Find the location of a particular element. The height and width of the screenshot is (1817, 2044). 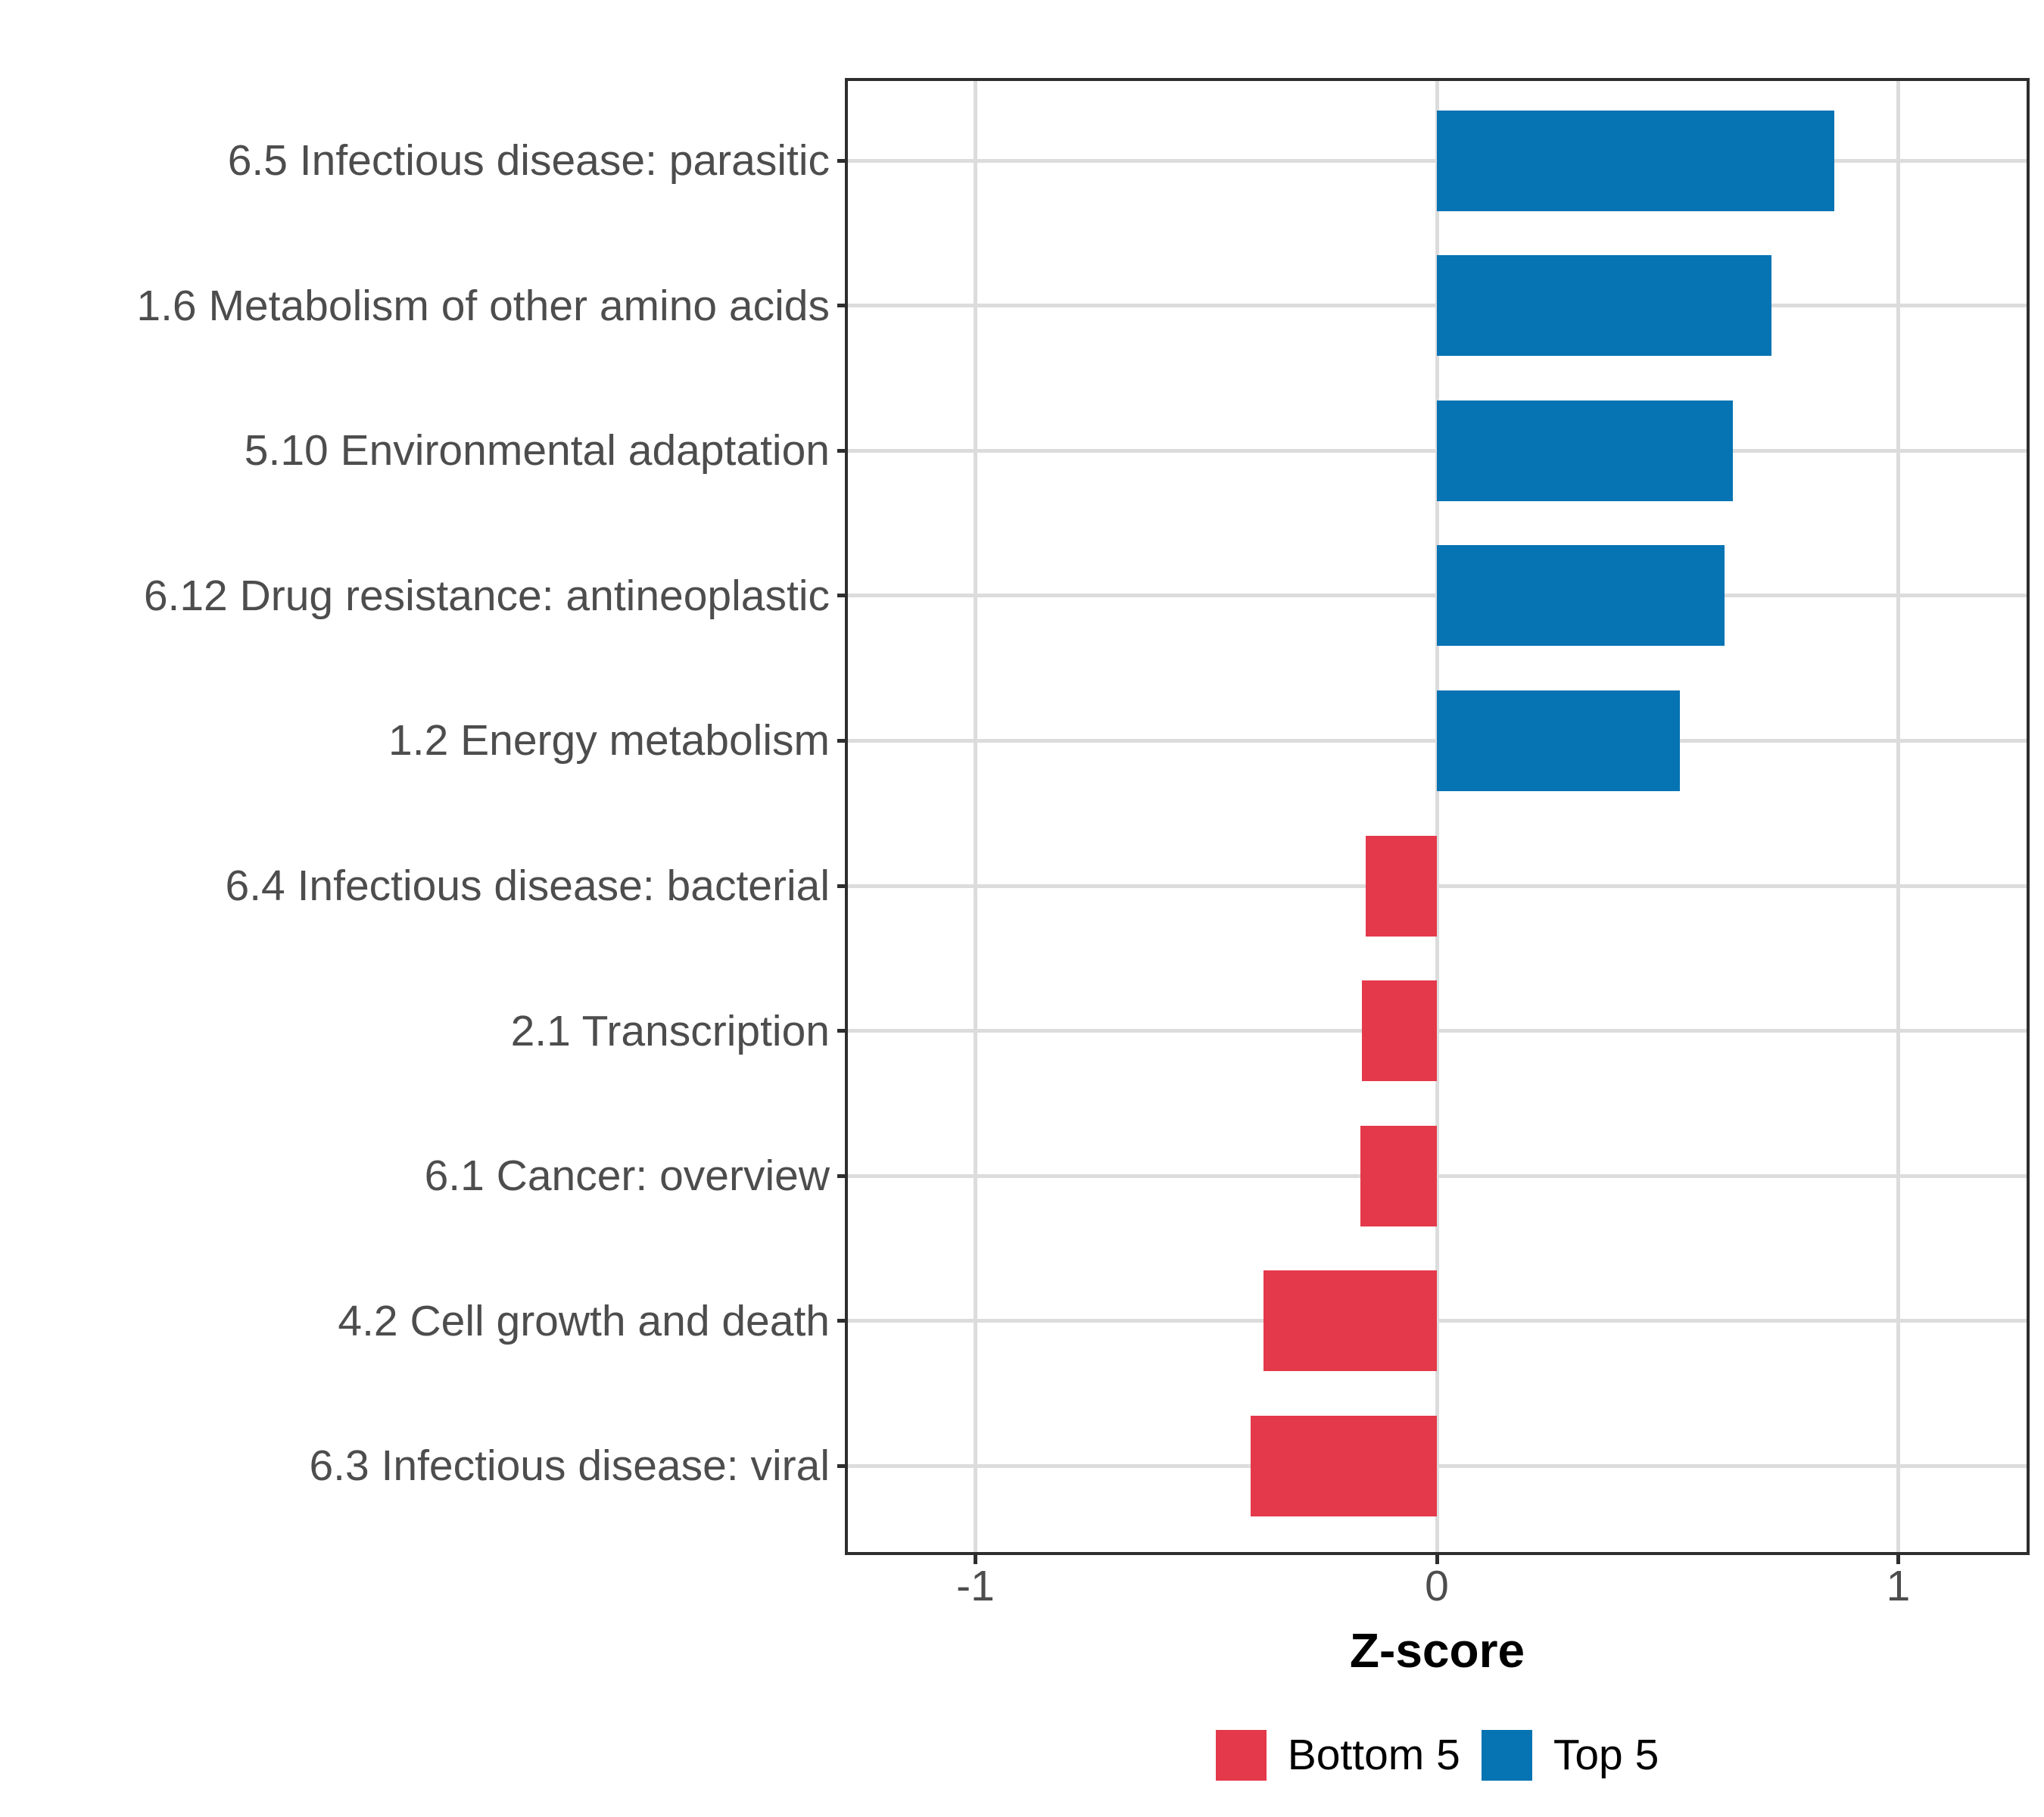

y-axis-label: 6.12 Drug resistance: antineoplastic is located at coordinates (486, 595).